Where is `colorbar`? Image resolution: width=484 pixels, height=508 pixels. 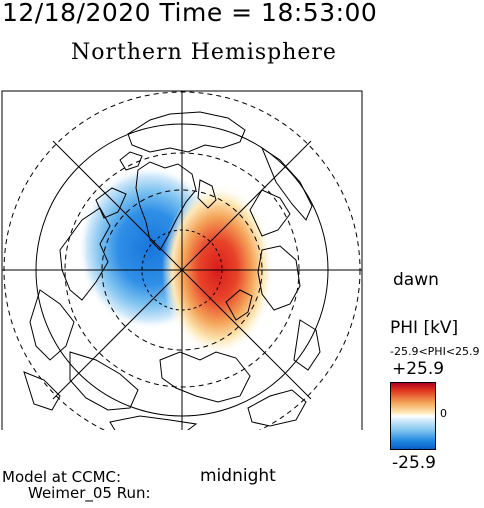
colorbar is located at coordinates (413, 416).